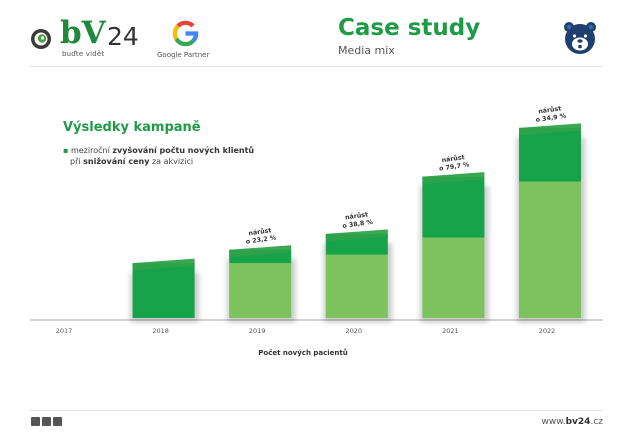 This screenshot has height=448, width=633. What do you see at coordinates (64, 331) in the screenshot?
I see `x-tick-label: 2017` at bounding box center [64, 331].